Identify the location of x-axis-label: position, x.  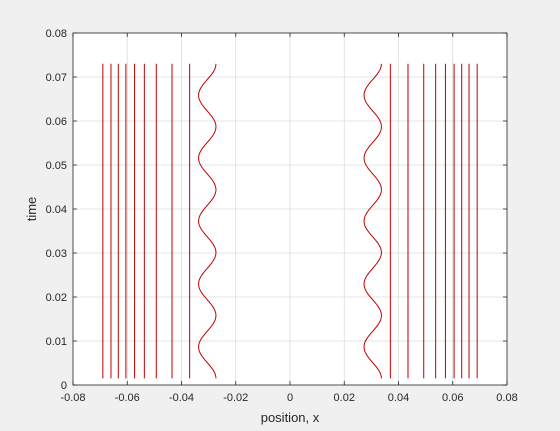
(290, 417).